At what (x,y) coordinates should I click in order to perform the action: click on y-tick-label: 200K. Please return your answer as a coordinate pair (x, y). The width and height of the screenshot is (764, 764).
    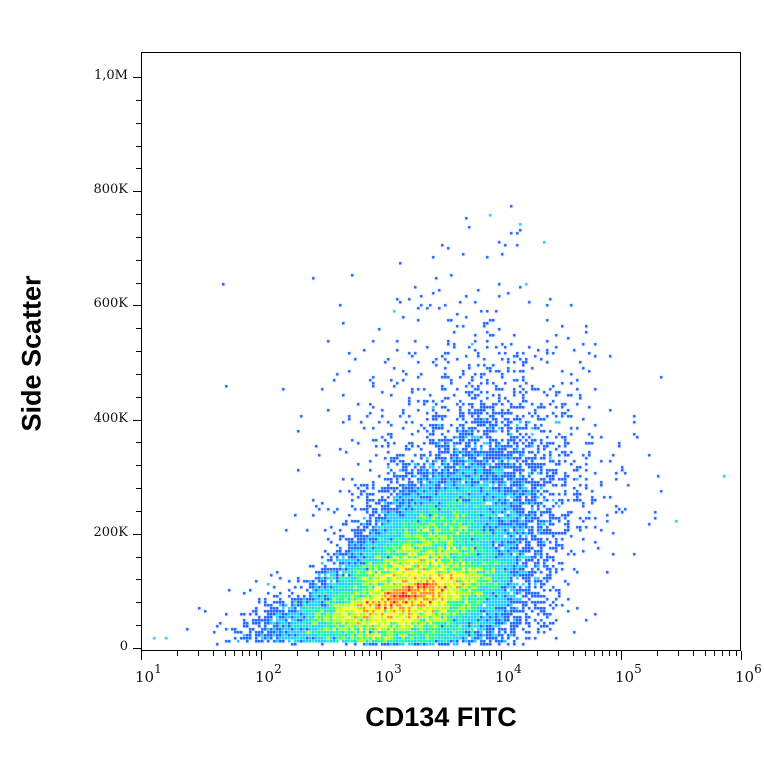
    Looking at the image, I should click on (110, 532).